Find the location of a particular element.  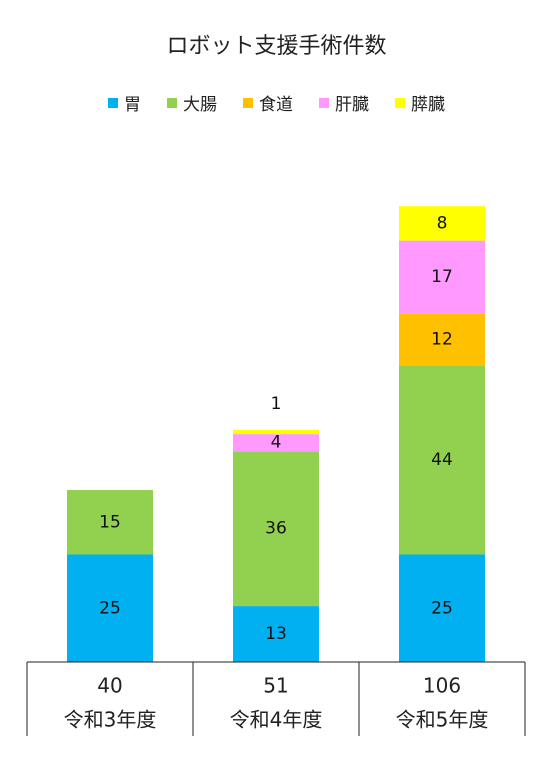

legend-item-colon: 大腸 is located at coordinates (192, 102).